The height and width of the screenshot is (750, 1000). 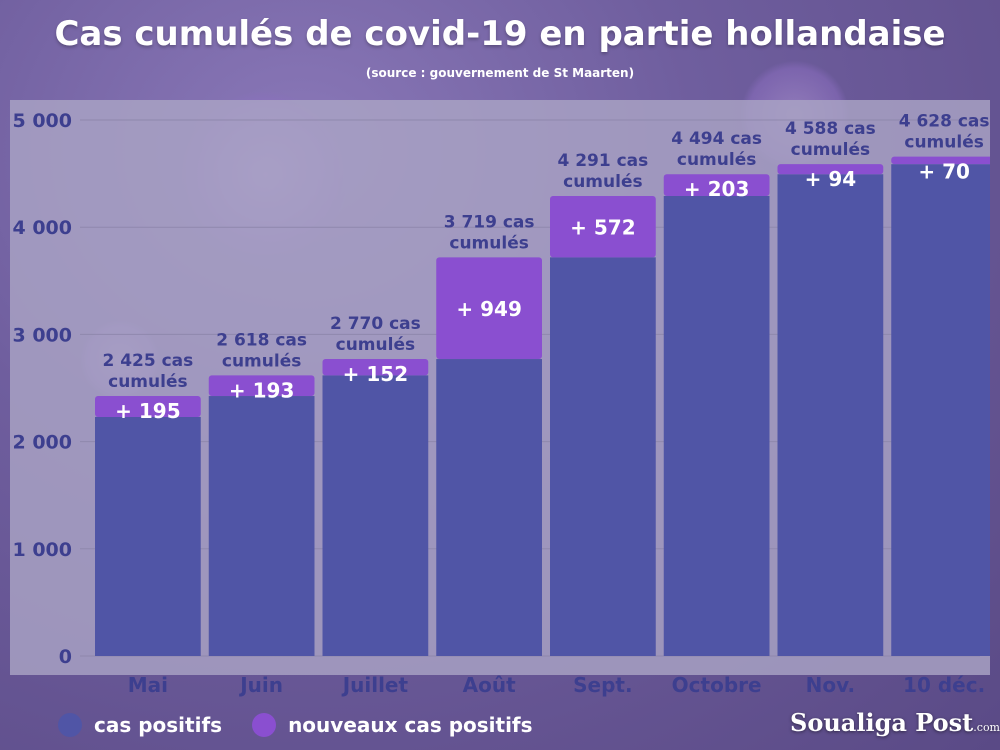 I want to click on legend-swatch-base, so click(x=70, y=725).